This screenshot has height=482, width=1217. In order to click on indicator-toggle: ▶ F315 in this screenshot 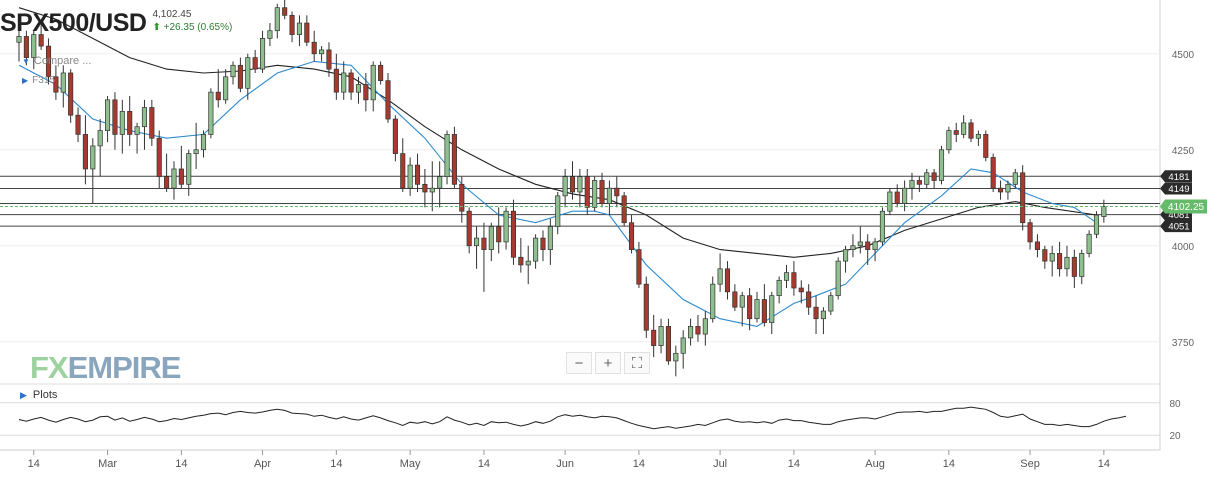, I will do `click(38, 80)`.